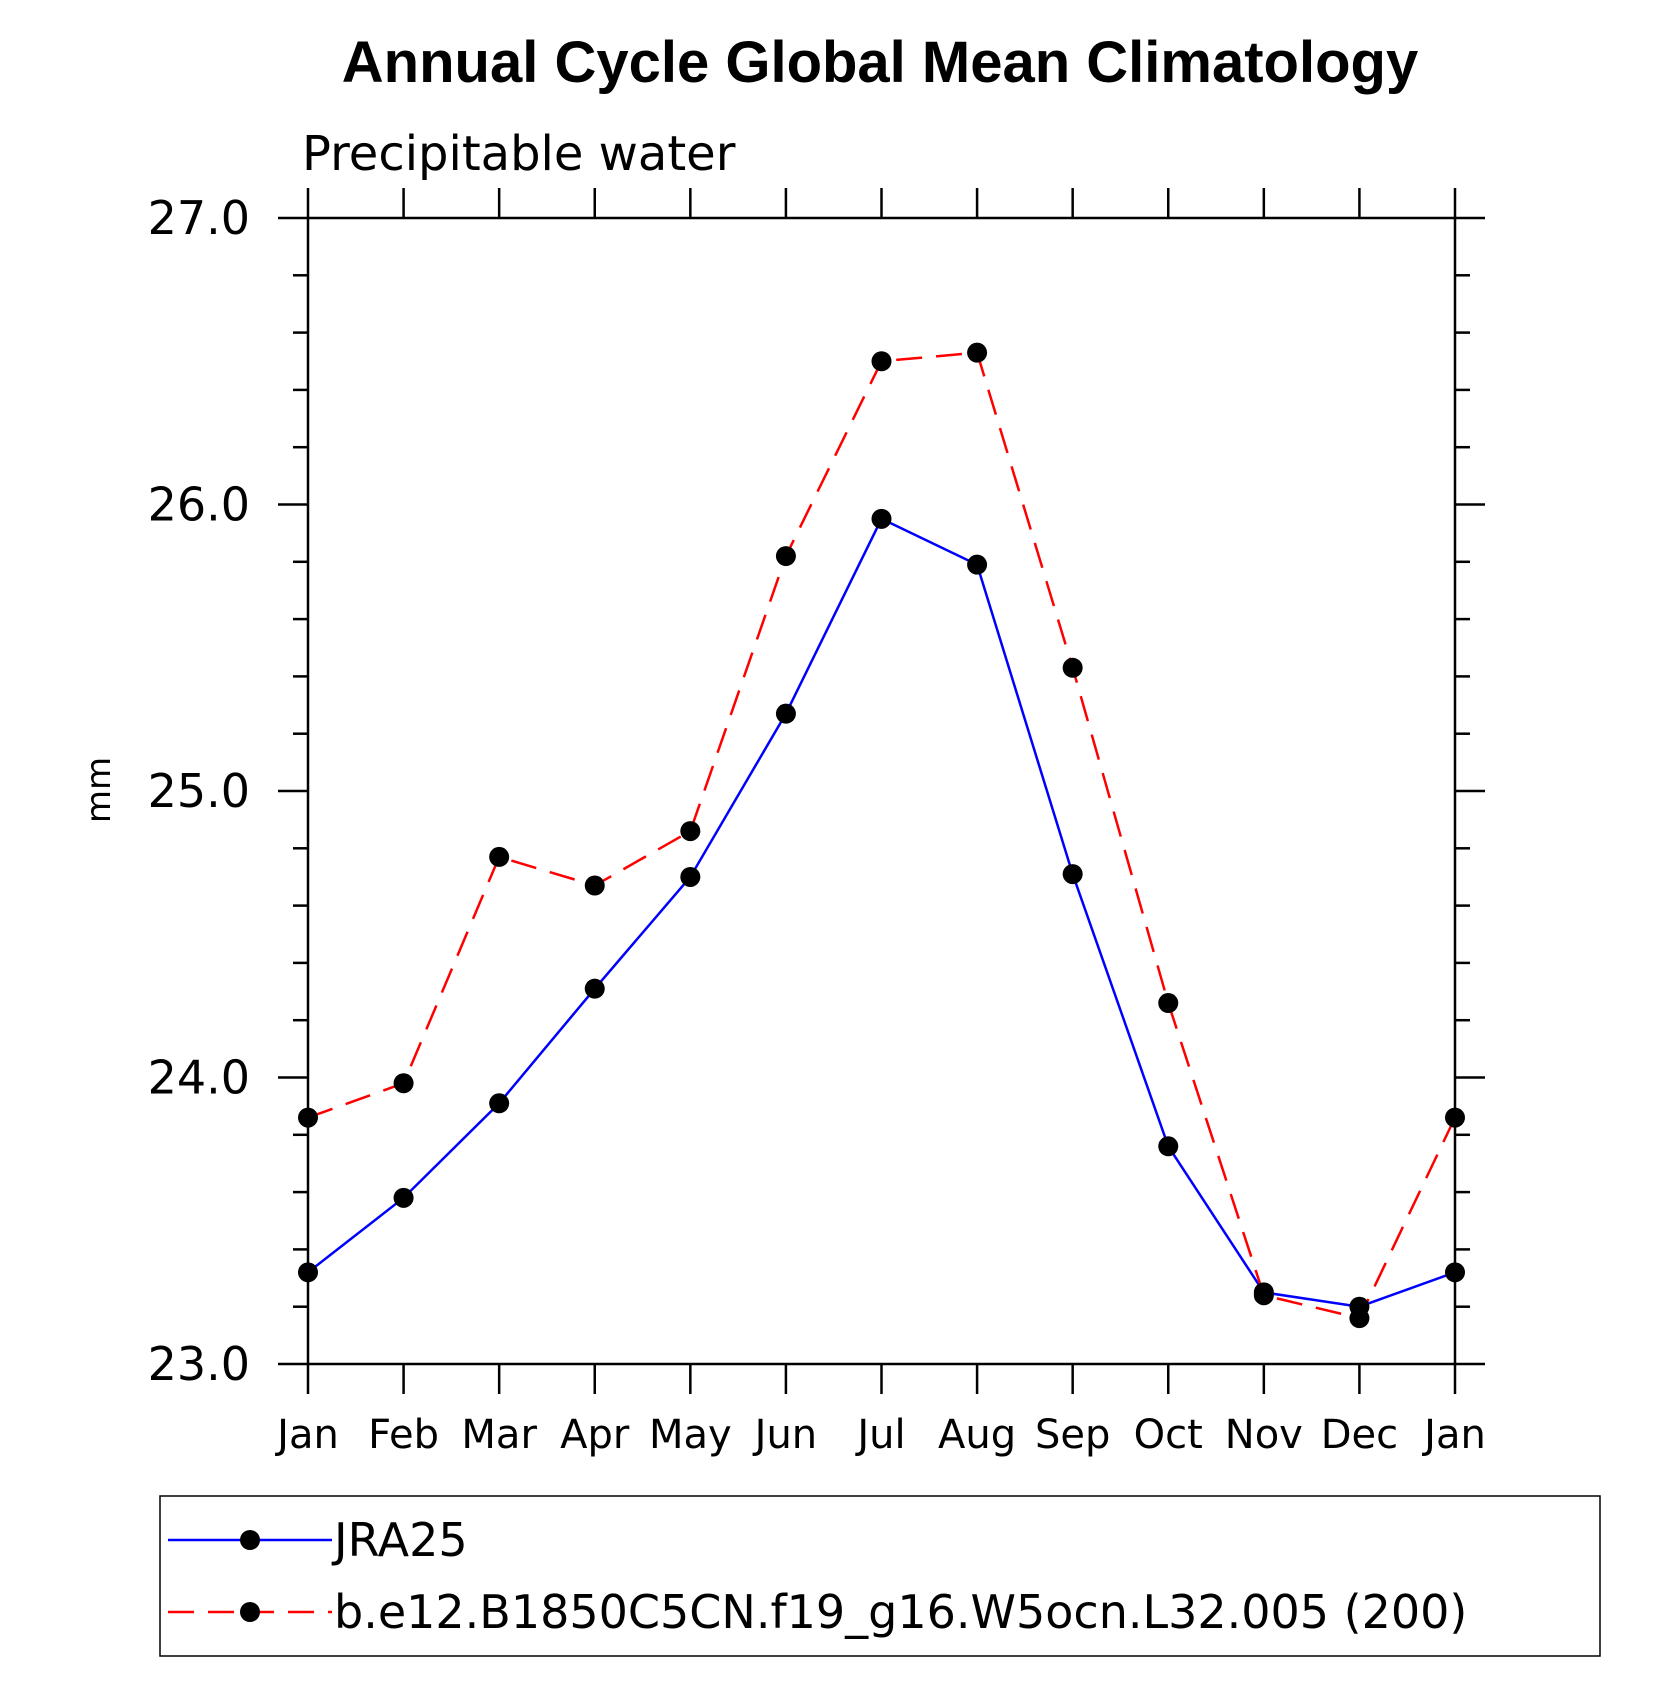 This screenshot has width=1680, height=1685. I want to click on y-tick-label: 26.0, so click(199, 505).